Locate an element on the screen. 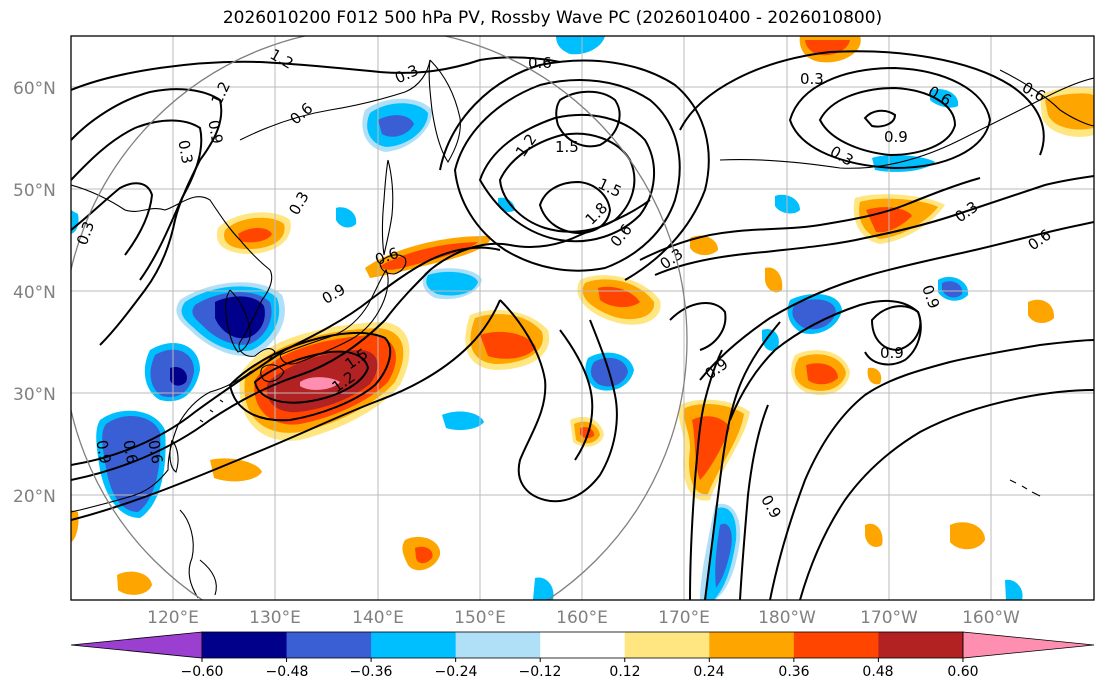 Image resolution: width=1105 pixels, height=692 pixels. latitude-label: 60°N is located at coordinates (34, 89).